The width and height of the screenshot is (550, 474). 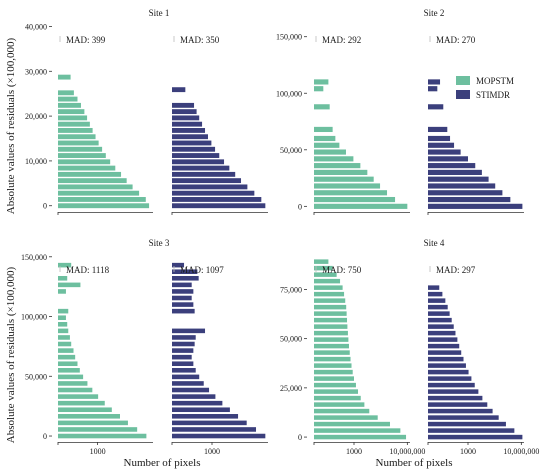 What do you see at coordinates (105, 359) in the screenshot?
I see `subplot-mopstm: MAD: 1118 1000` at bounding box center [105, 359].